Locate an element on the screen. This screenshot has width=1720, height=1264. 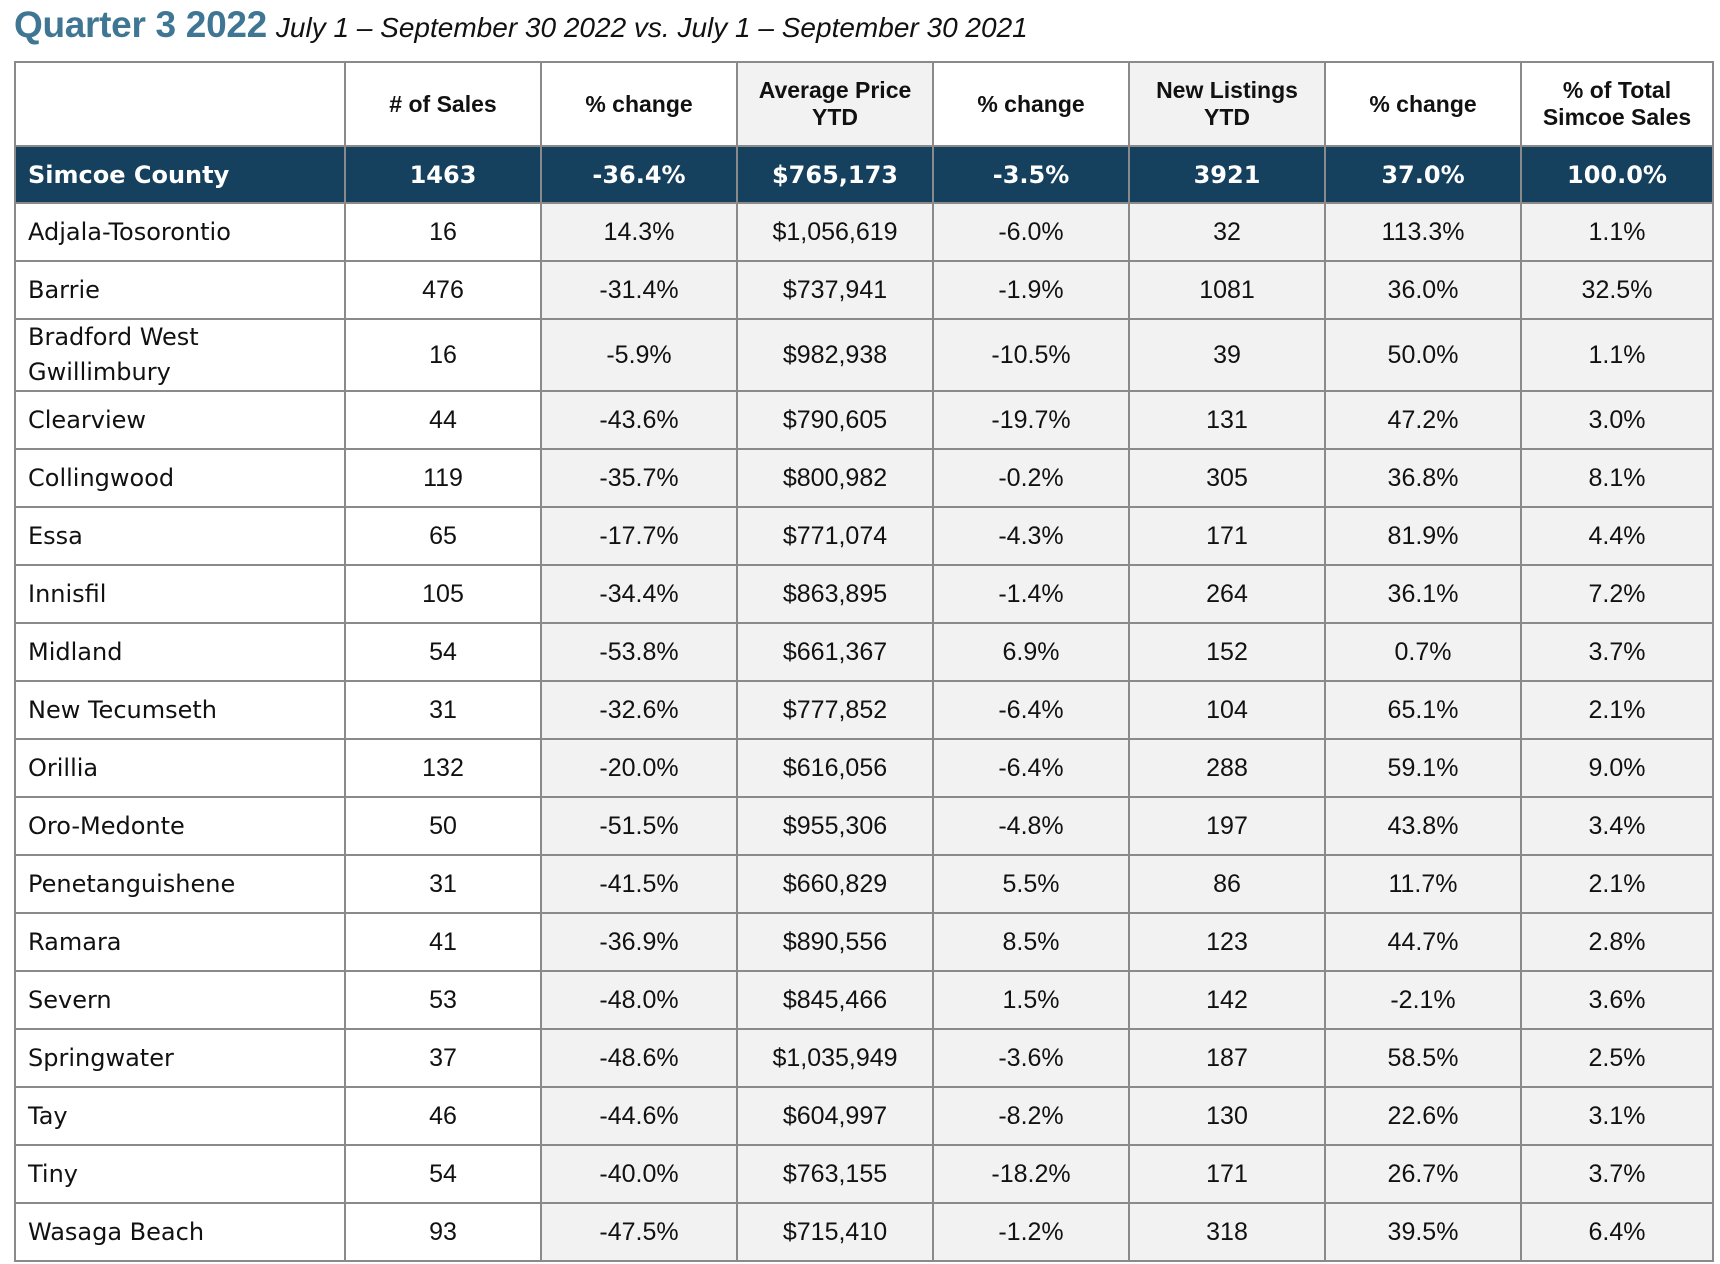
table-row: Severn 53 -48.0% $845,466 1.5% 142 -2.1% 3.6% is located at coordinates (864, 1000).